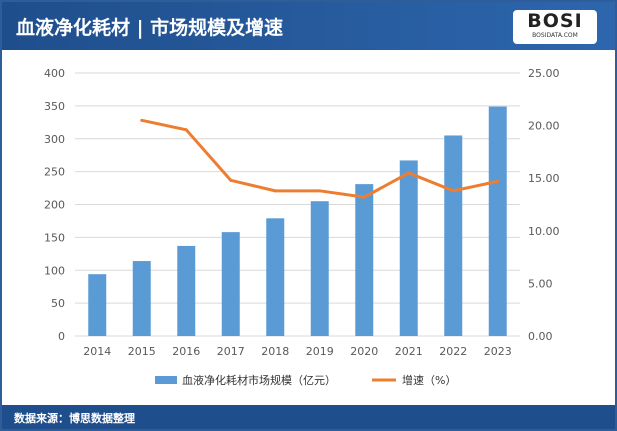  I want to click on y-left-tick-label: 250, so click(54, 172).